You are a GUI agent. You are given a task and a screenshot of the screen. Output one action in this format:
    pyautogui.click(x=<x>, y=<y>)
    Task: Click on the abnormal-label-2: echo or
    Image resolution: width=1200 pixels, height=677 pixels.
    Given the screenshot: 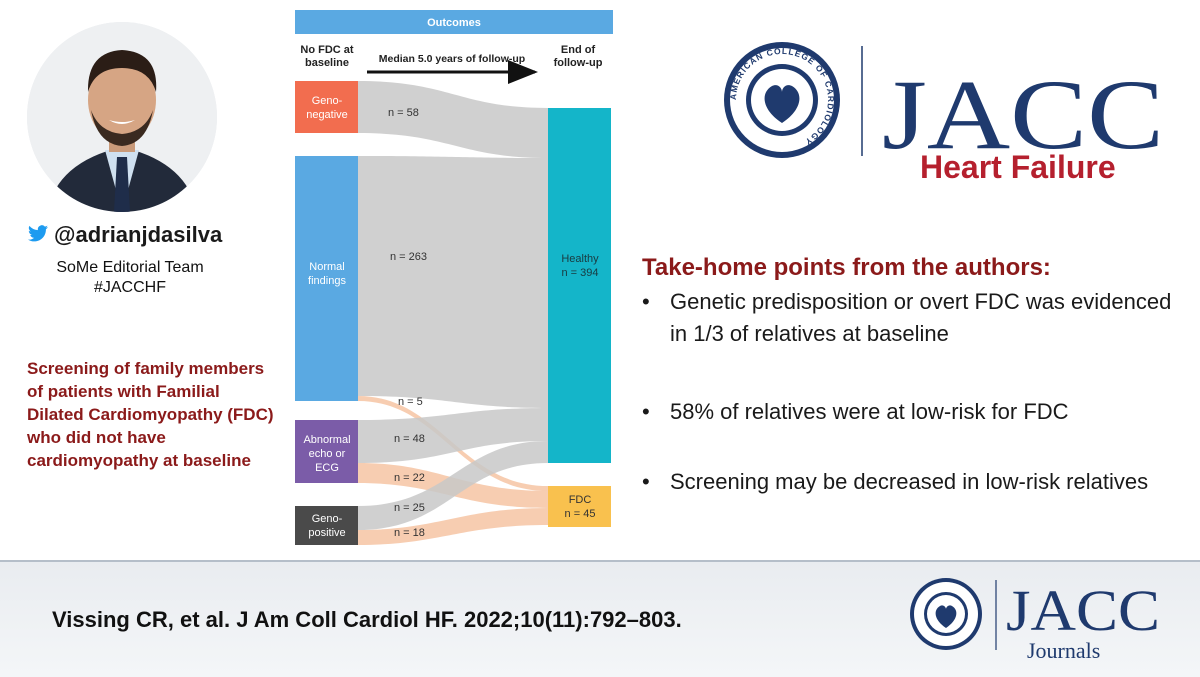 What is the action you would take?
    pyautogui.click(x=327, y=454)
    